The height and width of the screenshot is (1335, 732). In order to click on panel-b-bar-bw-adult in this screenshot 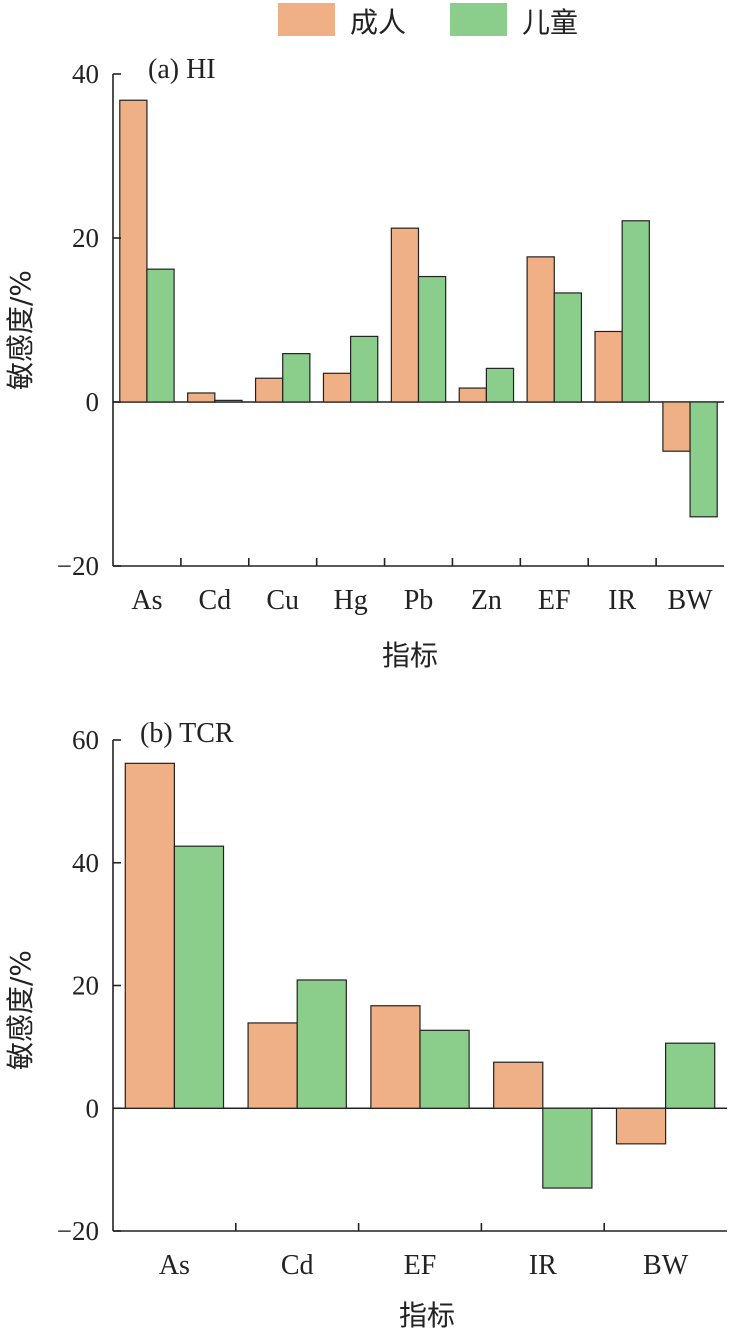, I will do `click(641, 1126)`.